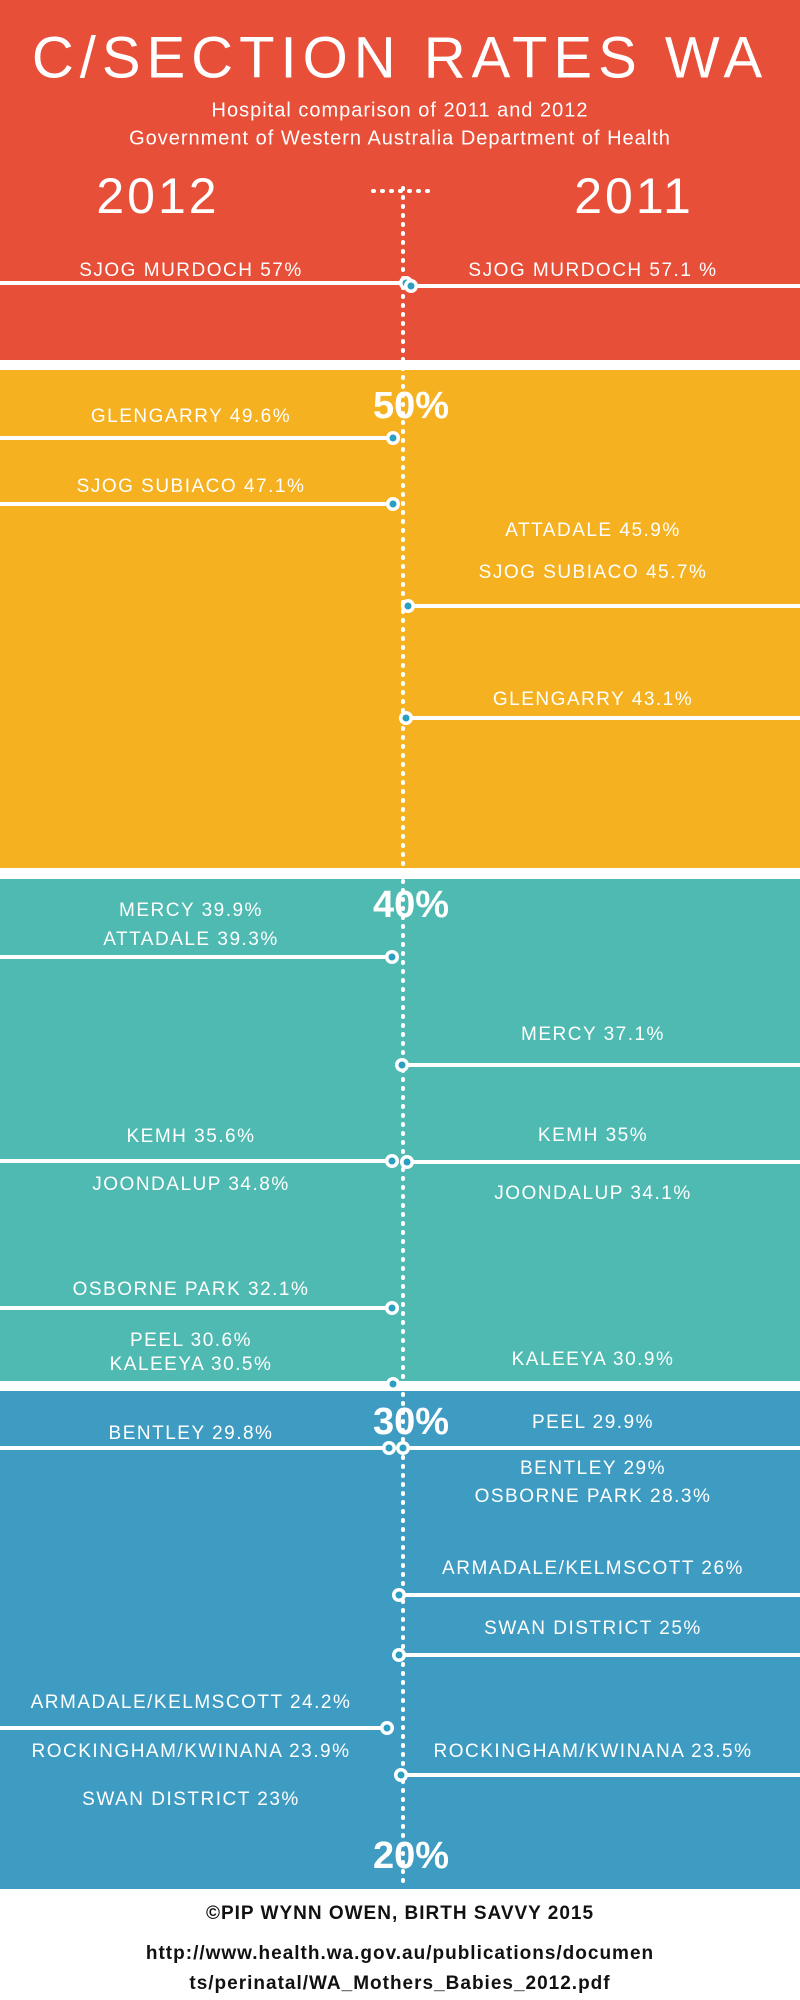  What do you see at coordinates (190, 1184) in the screenshot?
I see `hospital-label: JOONDALUP 34.8%` at bounding box center [190, 1184].